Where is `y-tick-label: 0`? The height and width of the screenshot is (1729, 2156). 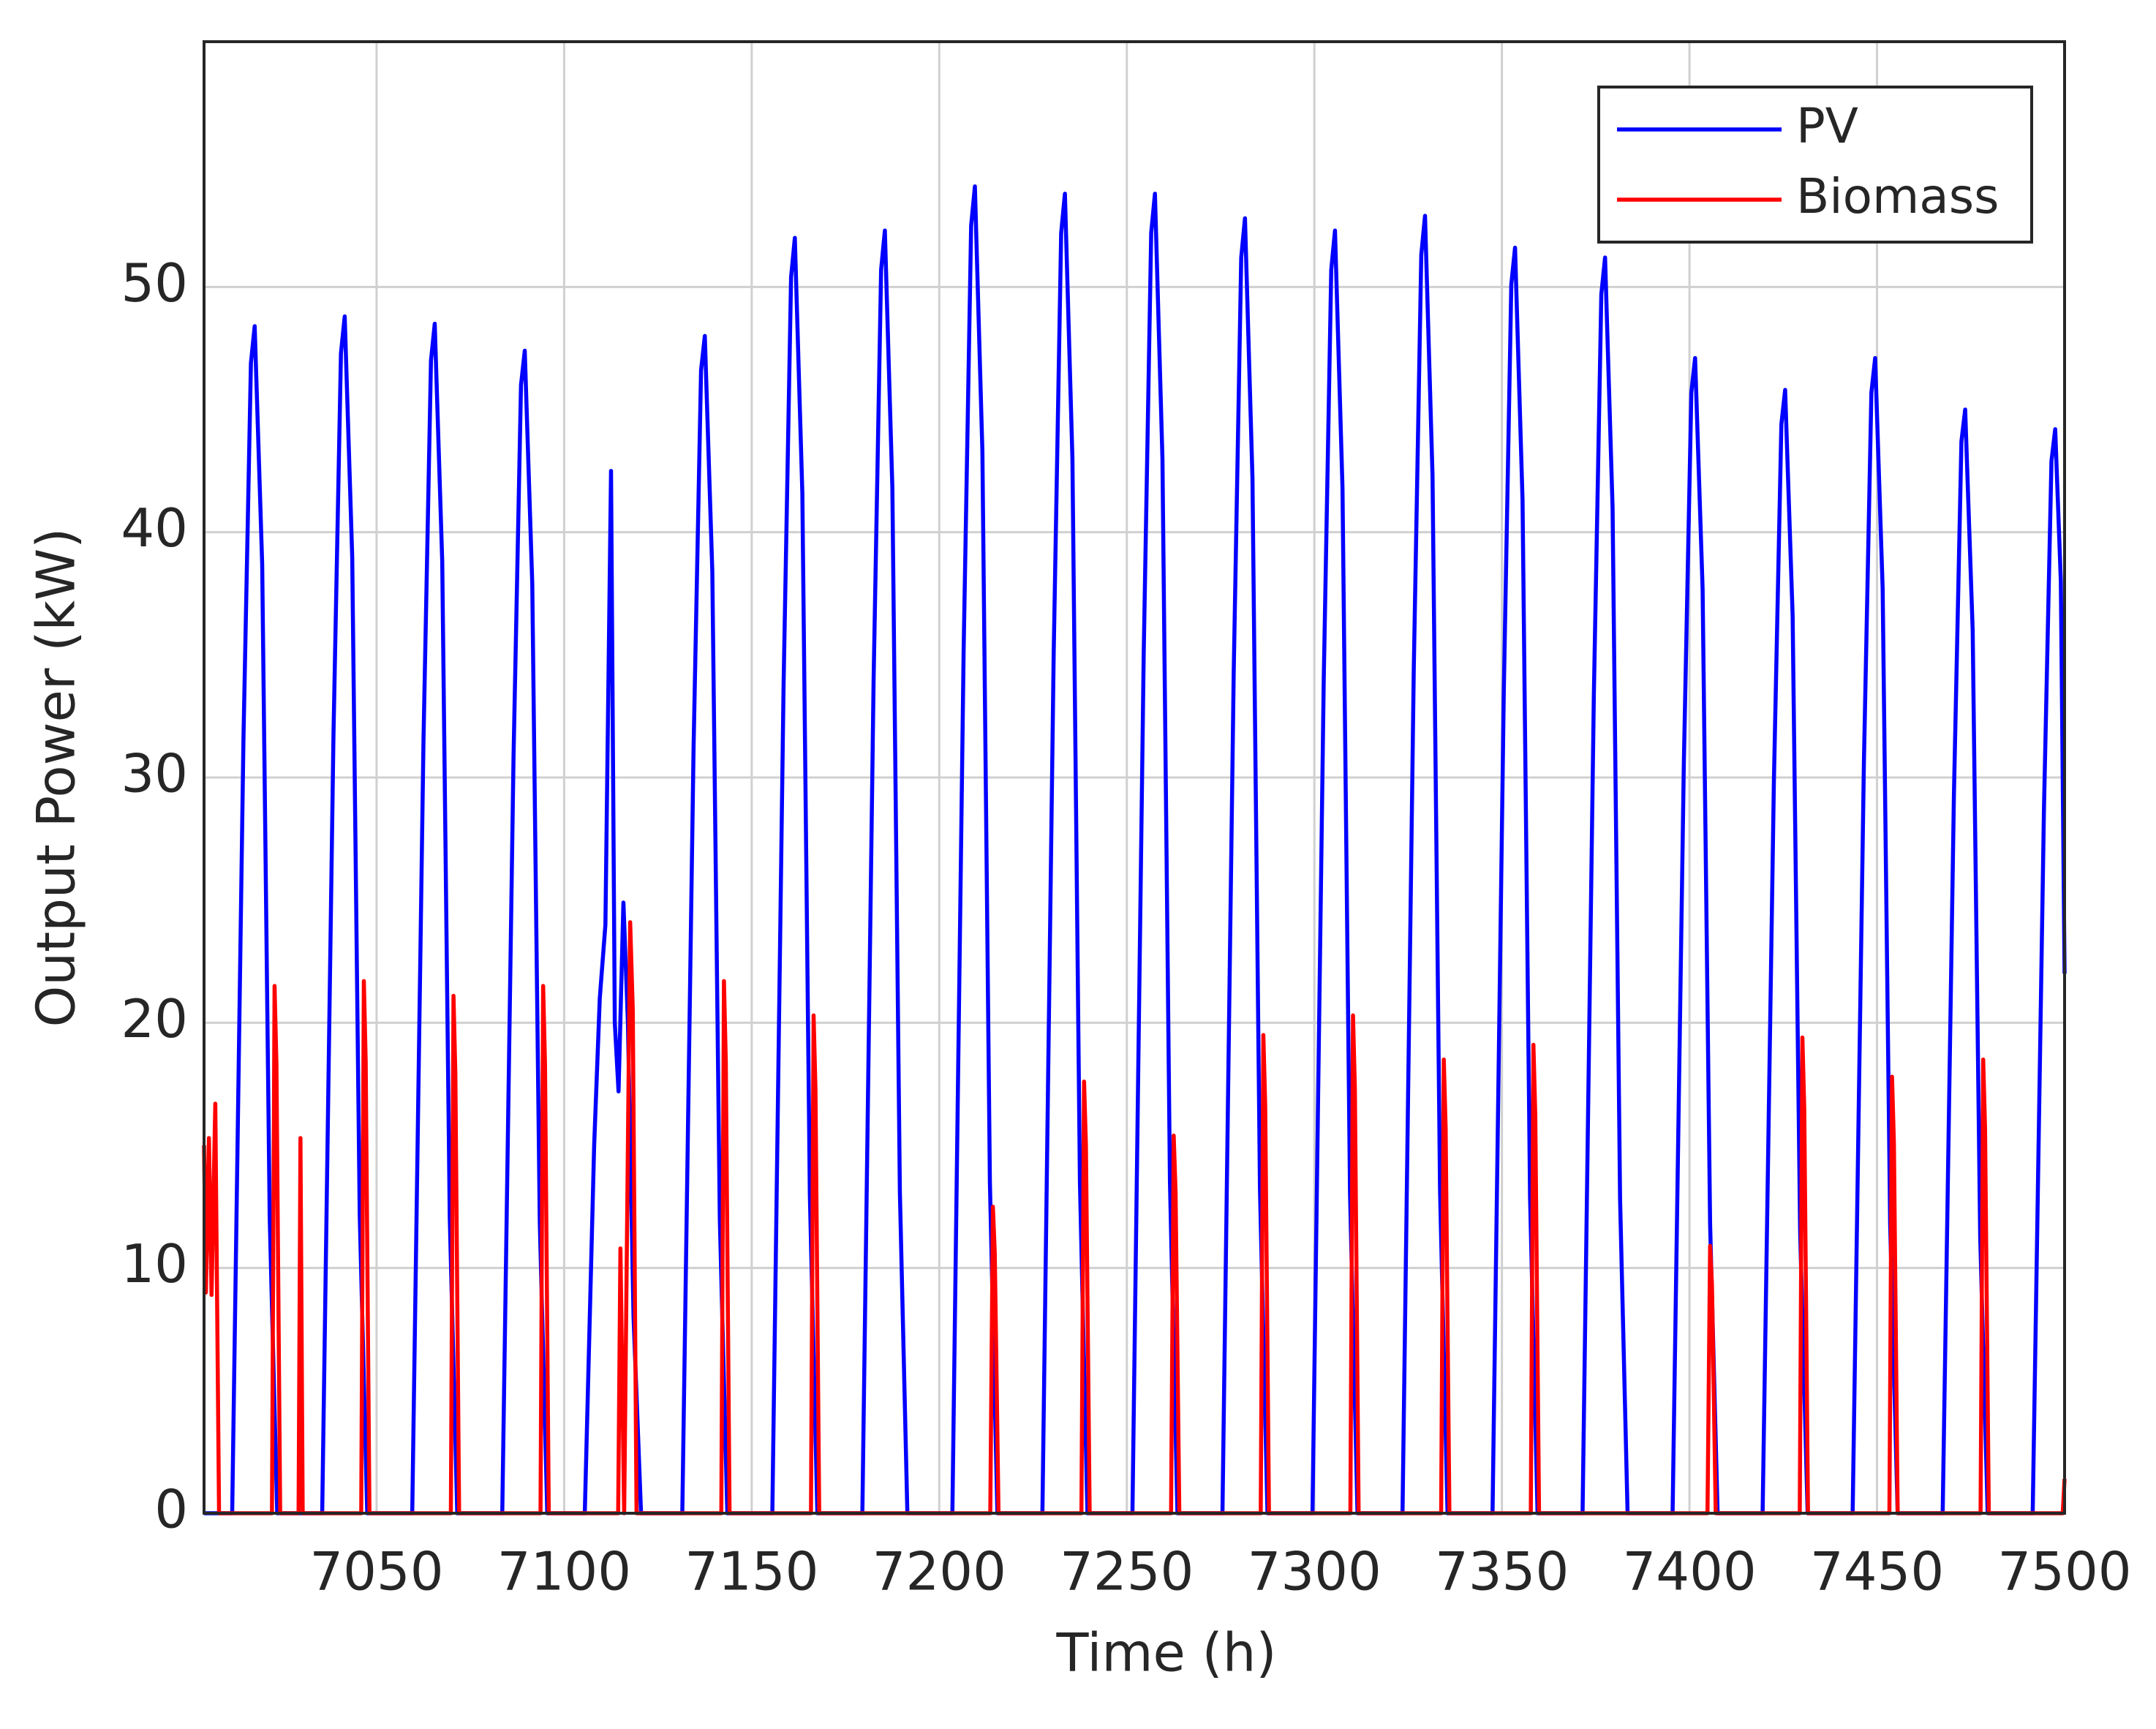
y-tick-label: 0 is located at coordinates (171, 1509).